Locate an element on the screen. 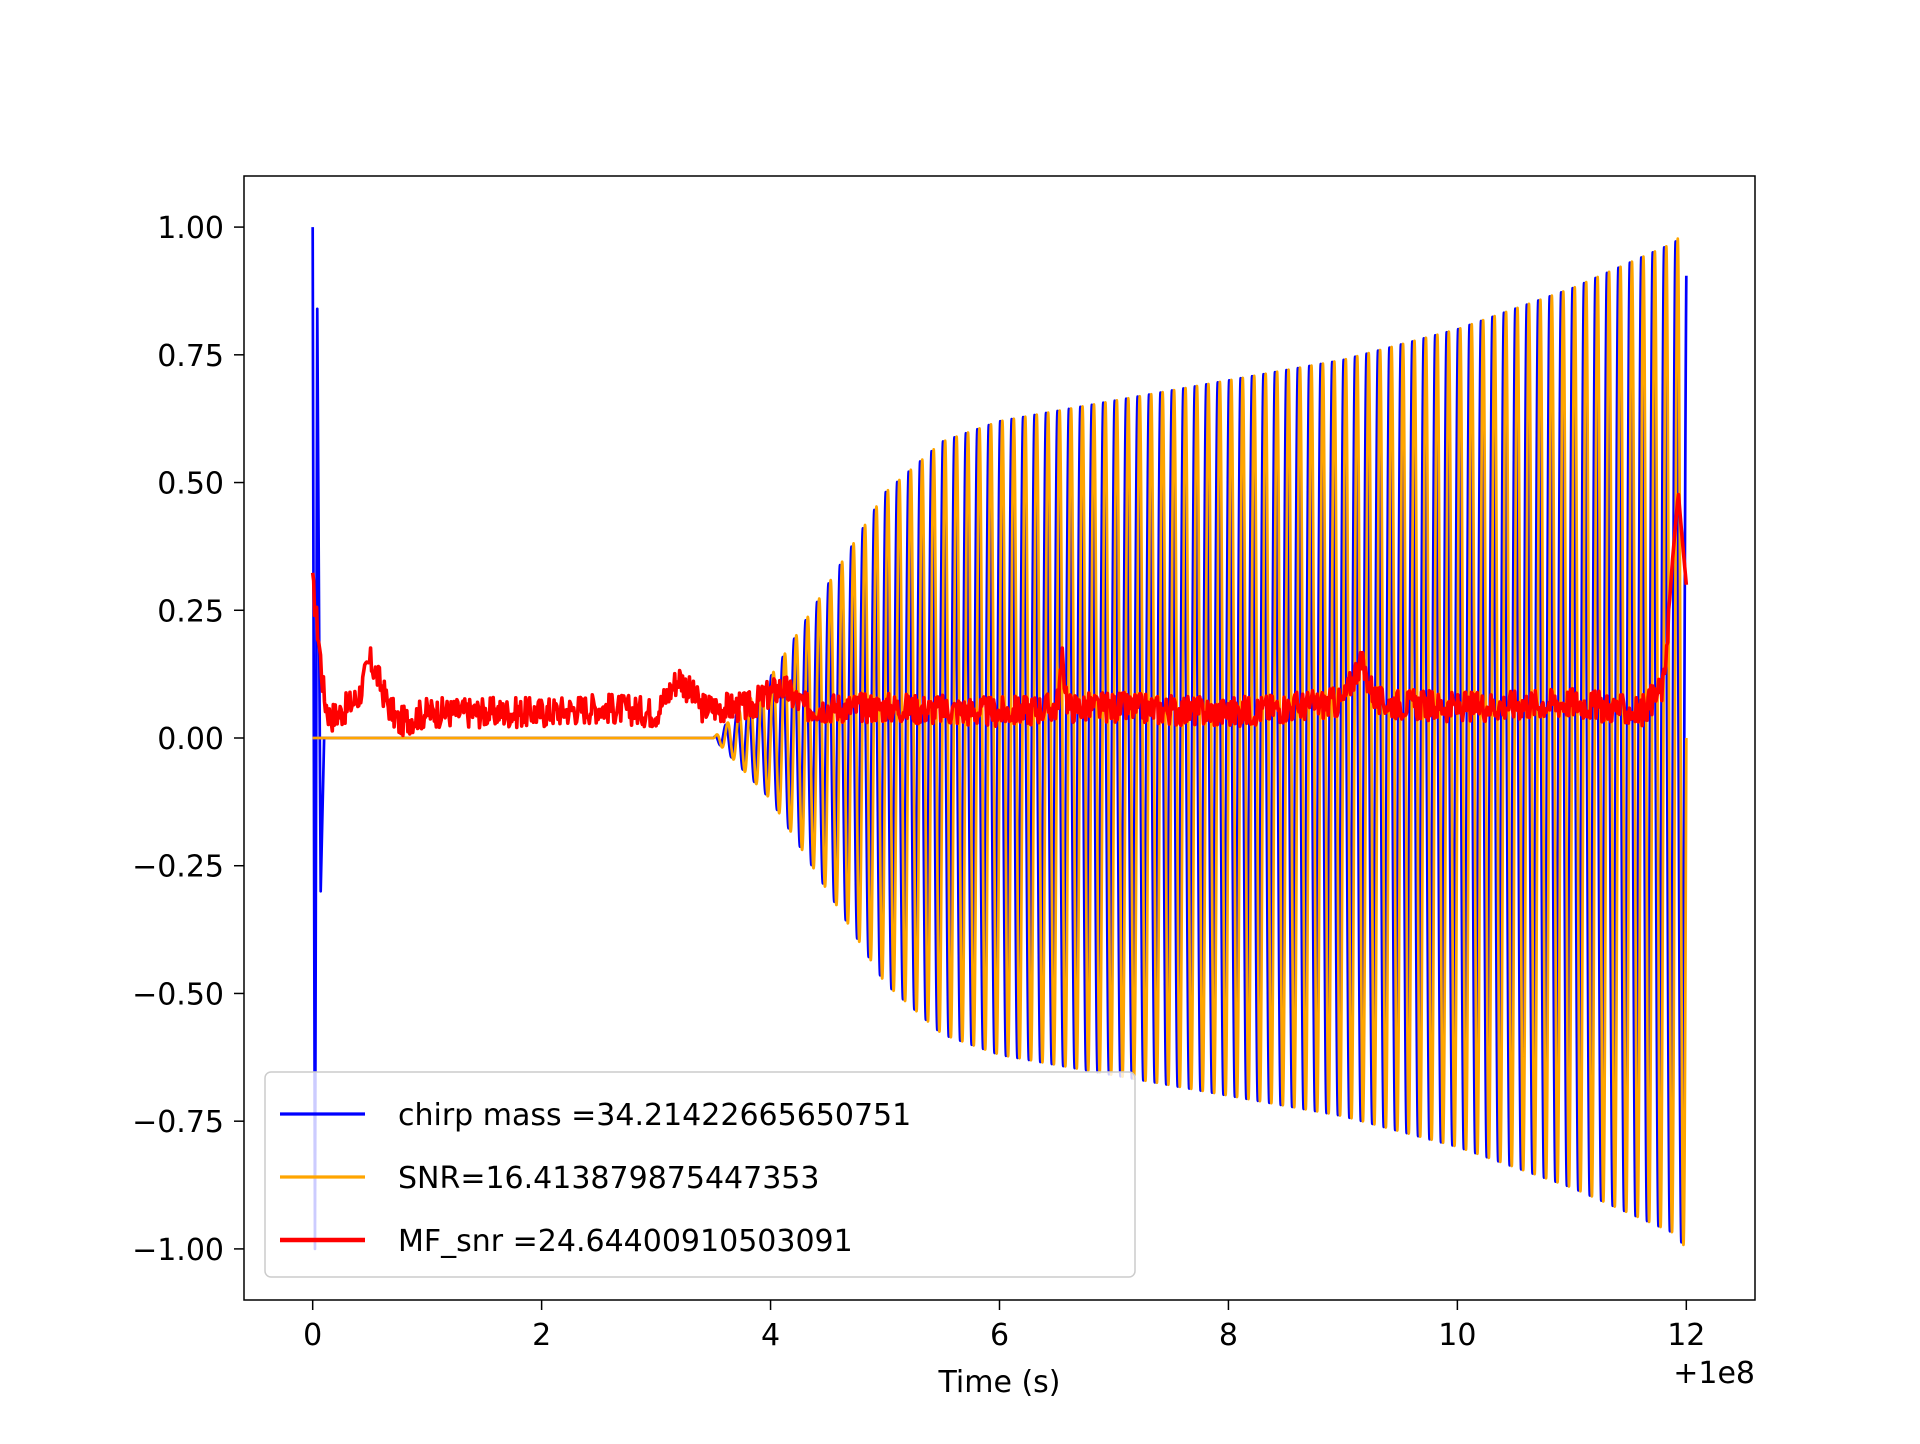 Image resolution: width=1920 pixels, height=1444 pixels. legend-box is located at coordinates (700, 1174).